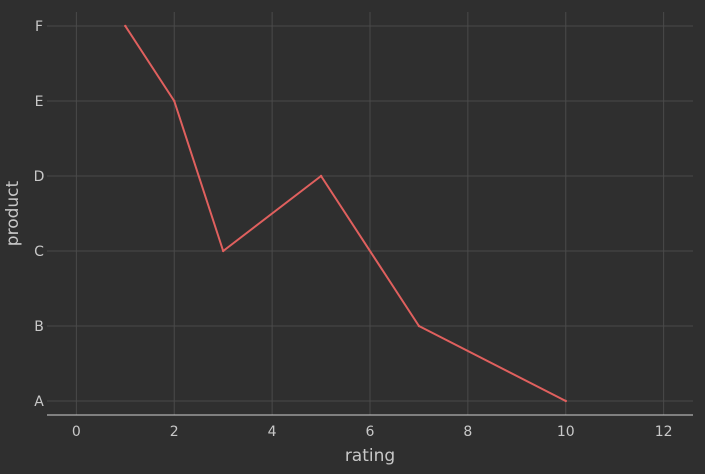 This screenshot has height=474, width=705. I want to click on y-tick-label: A, so click(39, 402).